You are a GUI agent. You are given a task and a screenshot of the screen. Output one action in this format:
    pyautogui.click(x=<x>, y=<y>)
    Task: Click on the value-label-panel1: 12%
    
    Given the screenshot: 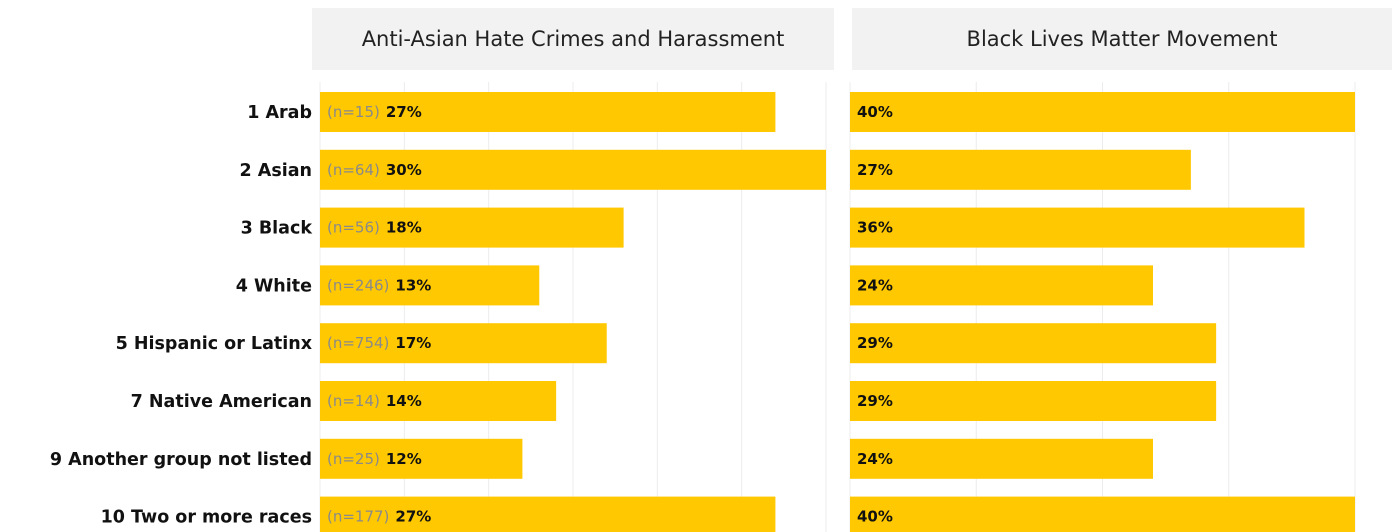 What is the action you would take?
    pyautogui.click(x=404, y=459)
    